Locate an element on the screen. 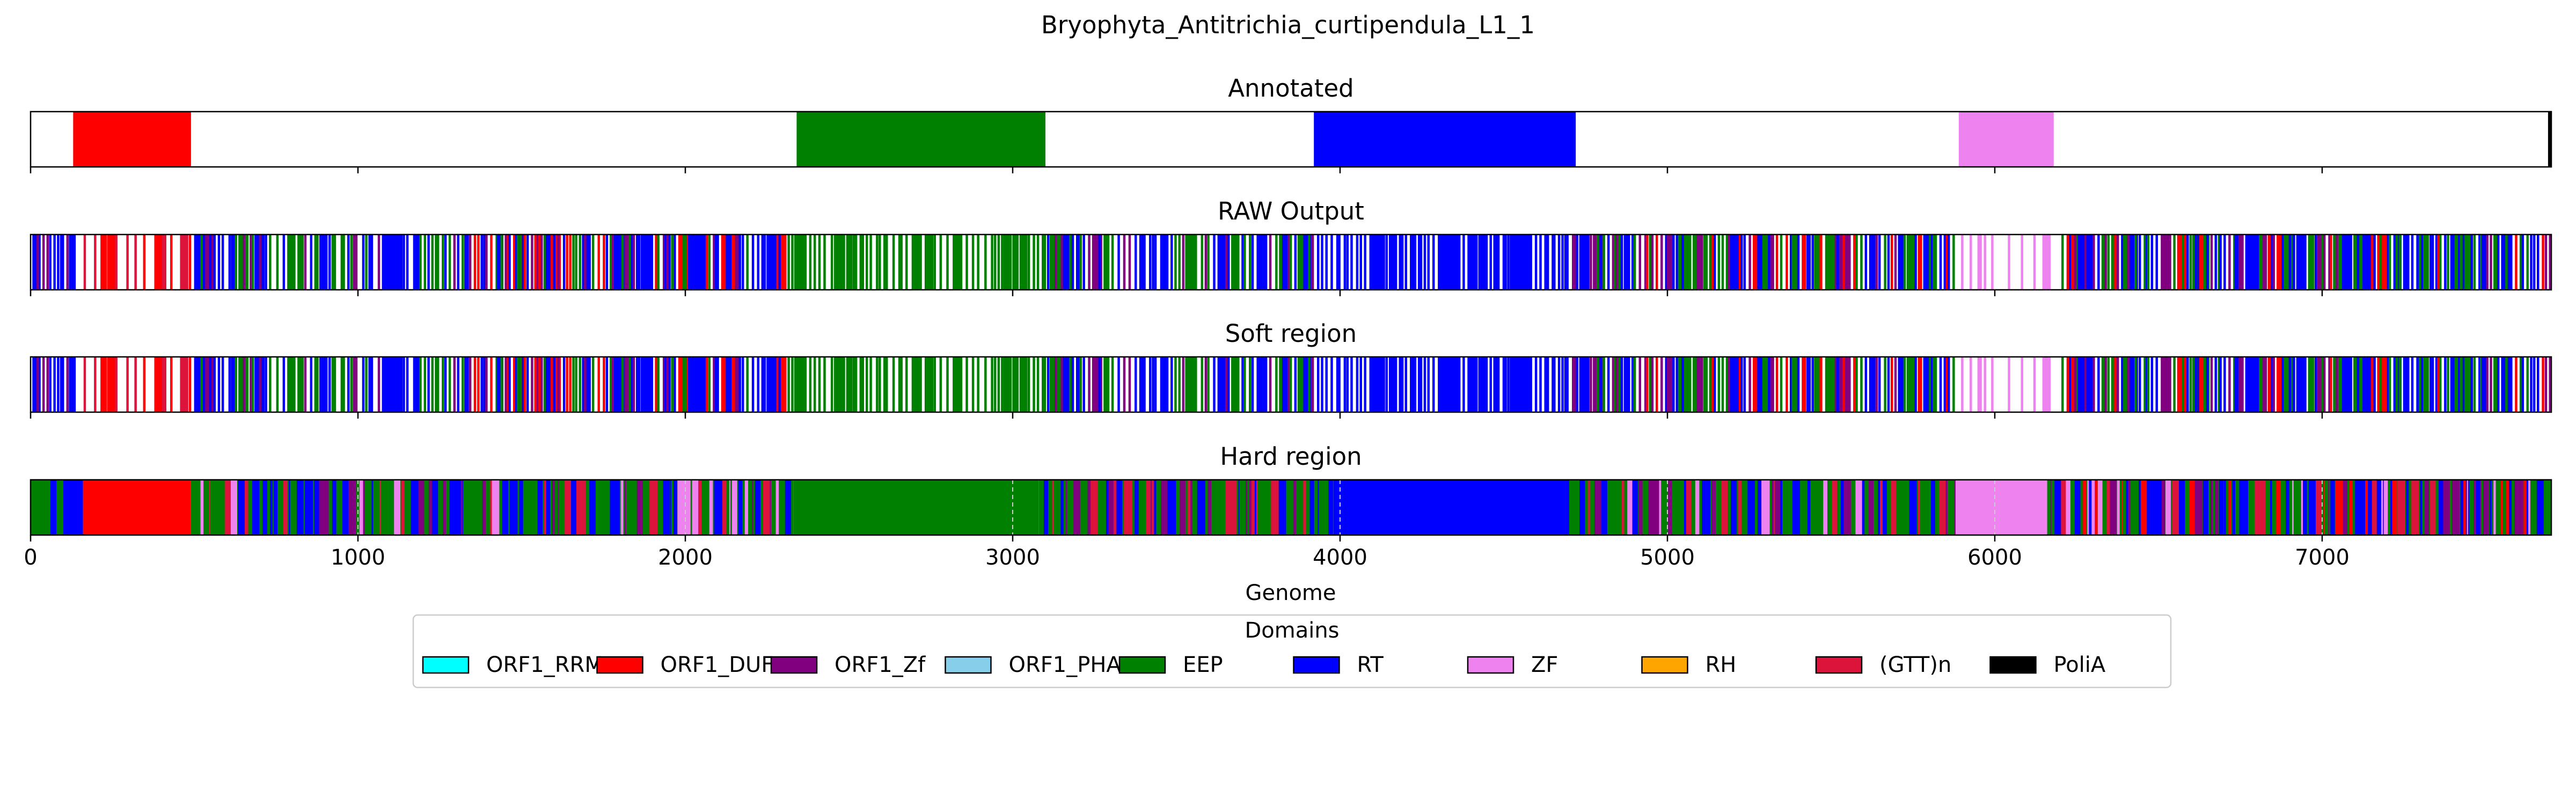  legend-item-gtt-n: (GTT)n is located at coordinates (1883, 665).